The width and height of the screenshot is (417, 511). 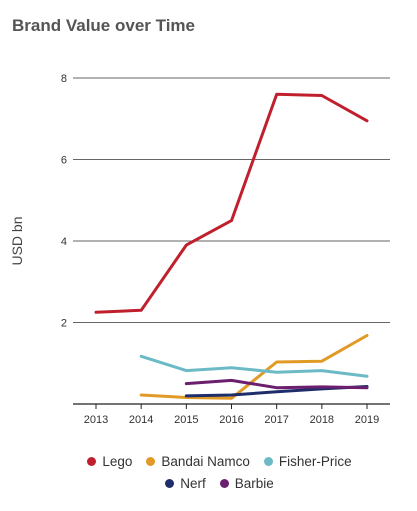 I want to click on legend-item: Fisher-Price, so click(x=307, y=461).